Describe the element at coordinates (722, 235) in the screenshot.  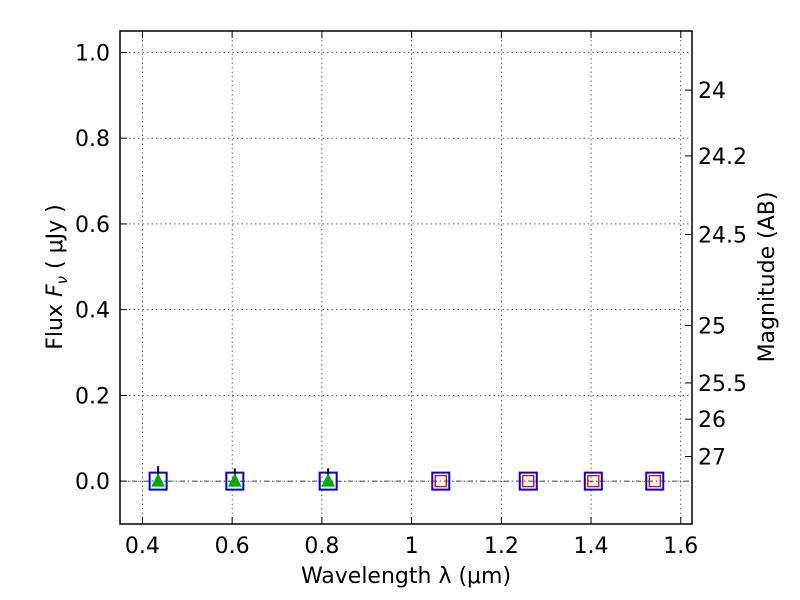
I see `magnitude-tick-label: 24.5` at that location.